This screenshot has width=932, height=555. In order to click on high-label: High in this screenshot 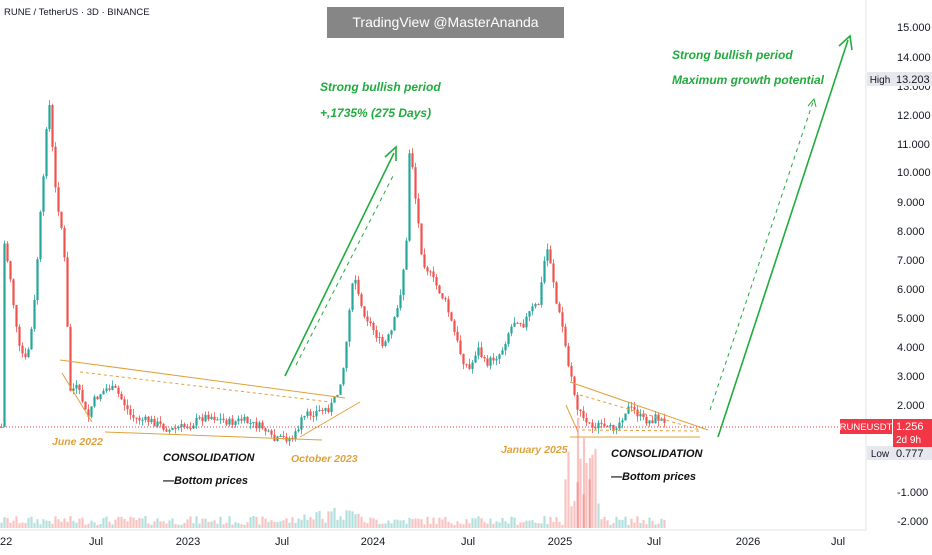, I will do `click(880, 80)`.